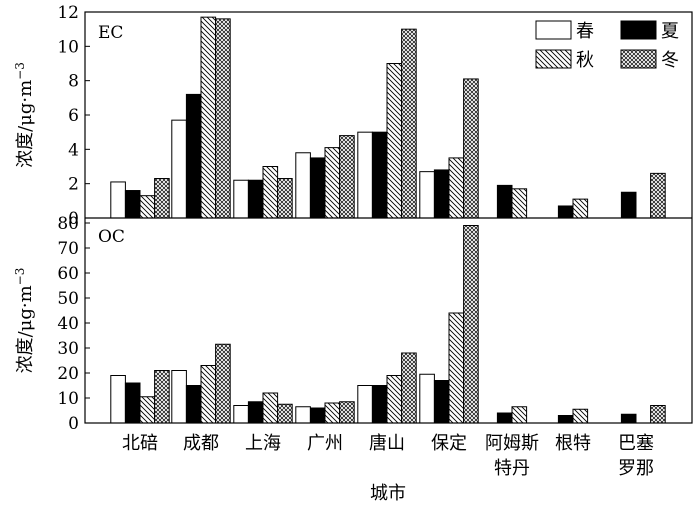 The height and width of the screenshot is (507, 700). Describe the element at coordinates (636, 468) in the screenshot. I see `x-tick-label: 罗那` at that location.